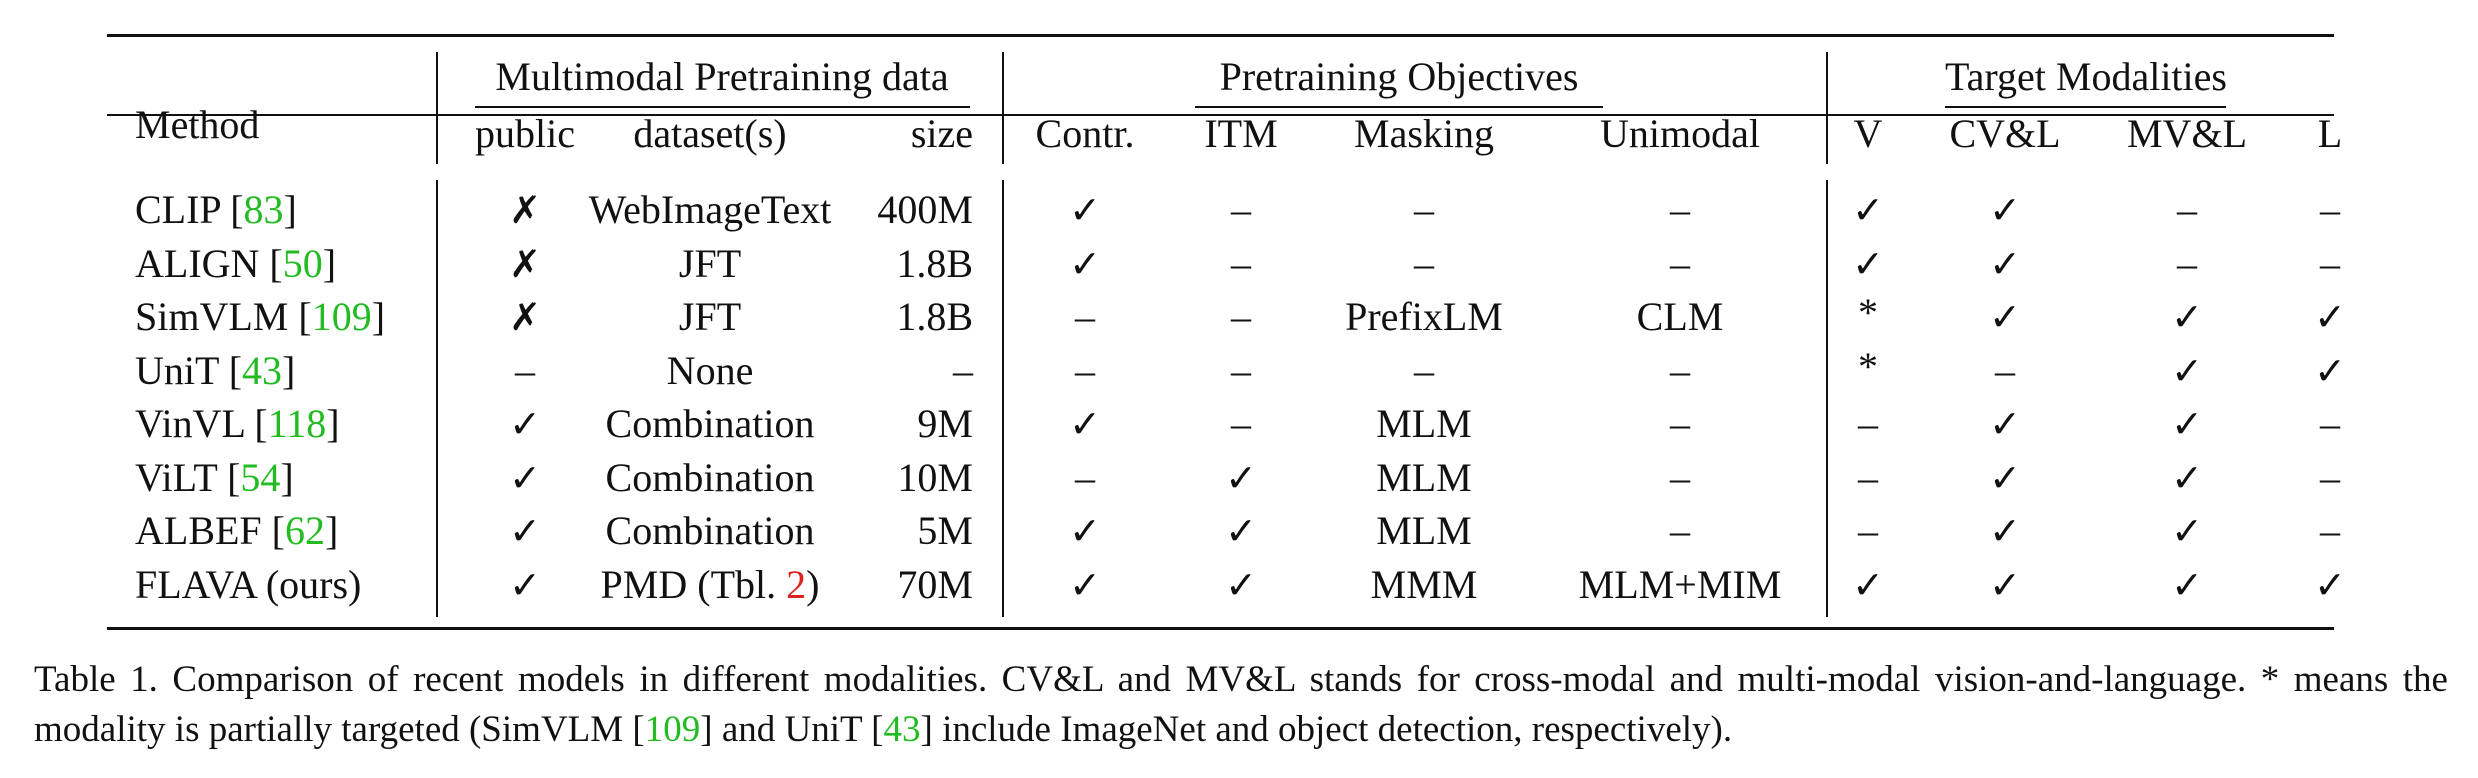 This screenshot has width=2478, height=778. What do you see at coordinates (1868, 366) in the screenshot?
I see `row-v: *` at bounding box center [1868, 366].